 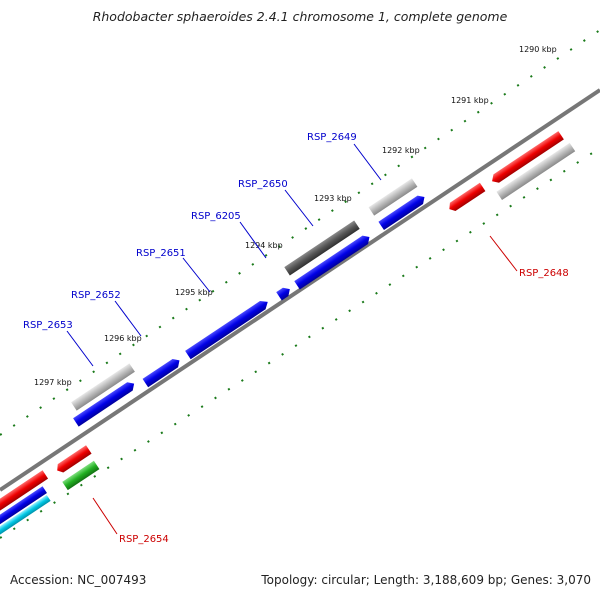 What do you see at coordinates (263, 184) in the screenshot?
I see `gene-label-RSP_2650: RSP_2650` at bounding box center [263, 184].